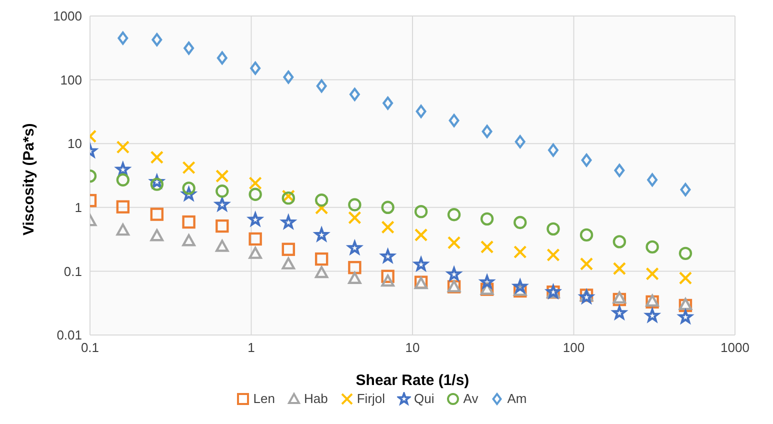  What do you see at coordinates (90, 348) in the screenshot?
I see `x-tick-label: 0.1` at bounding box center [90, 348].